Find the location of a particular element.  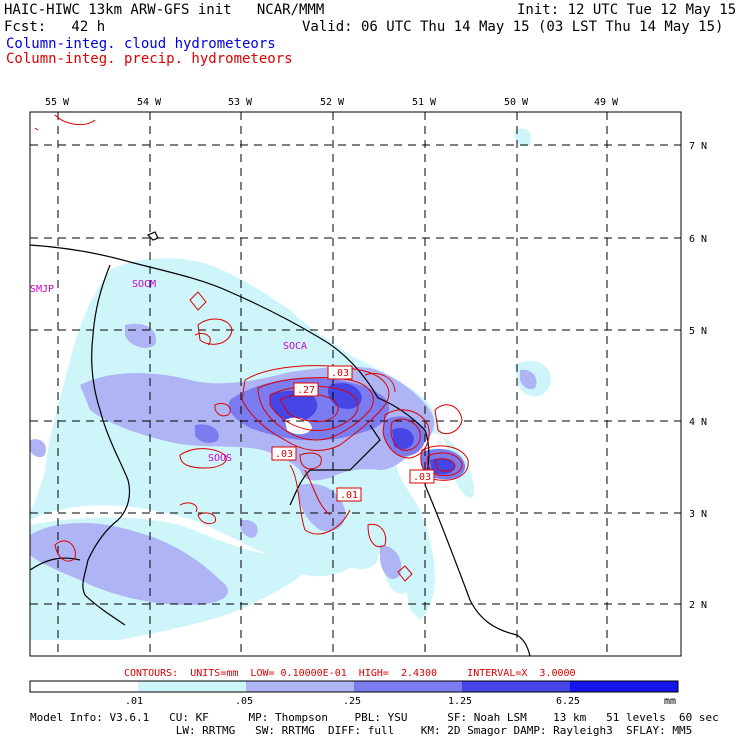

station-label: SMJP is located at coordinates (42, 289).